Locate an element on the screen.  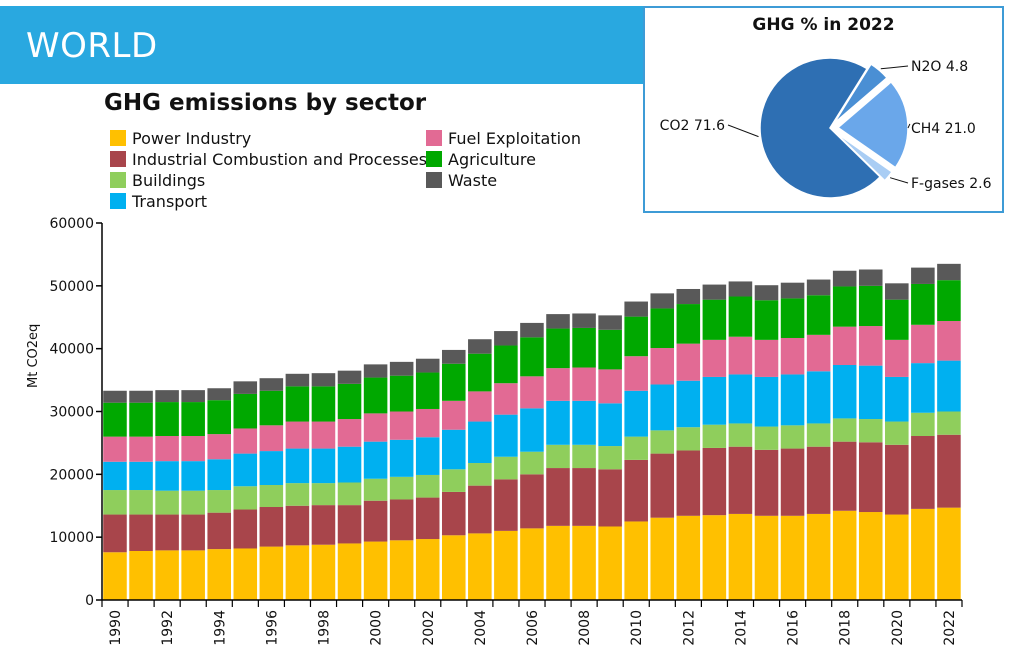
legend-label: Industrial Combustion and Processes is located at coordinates (280, 159).